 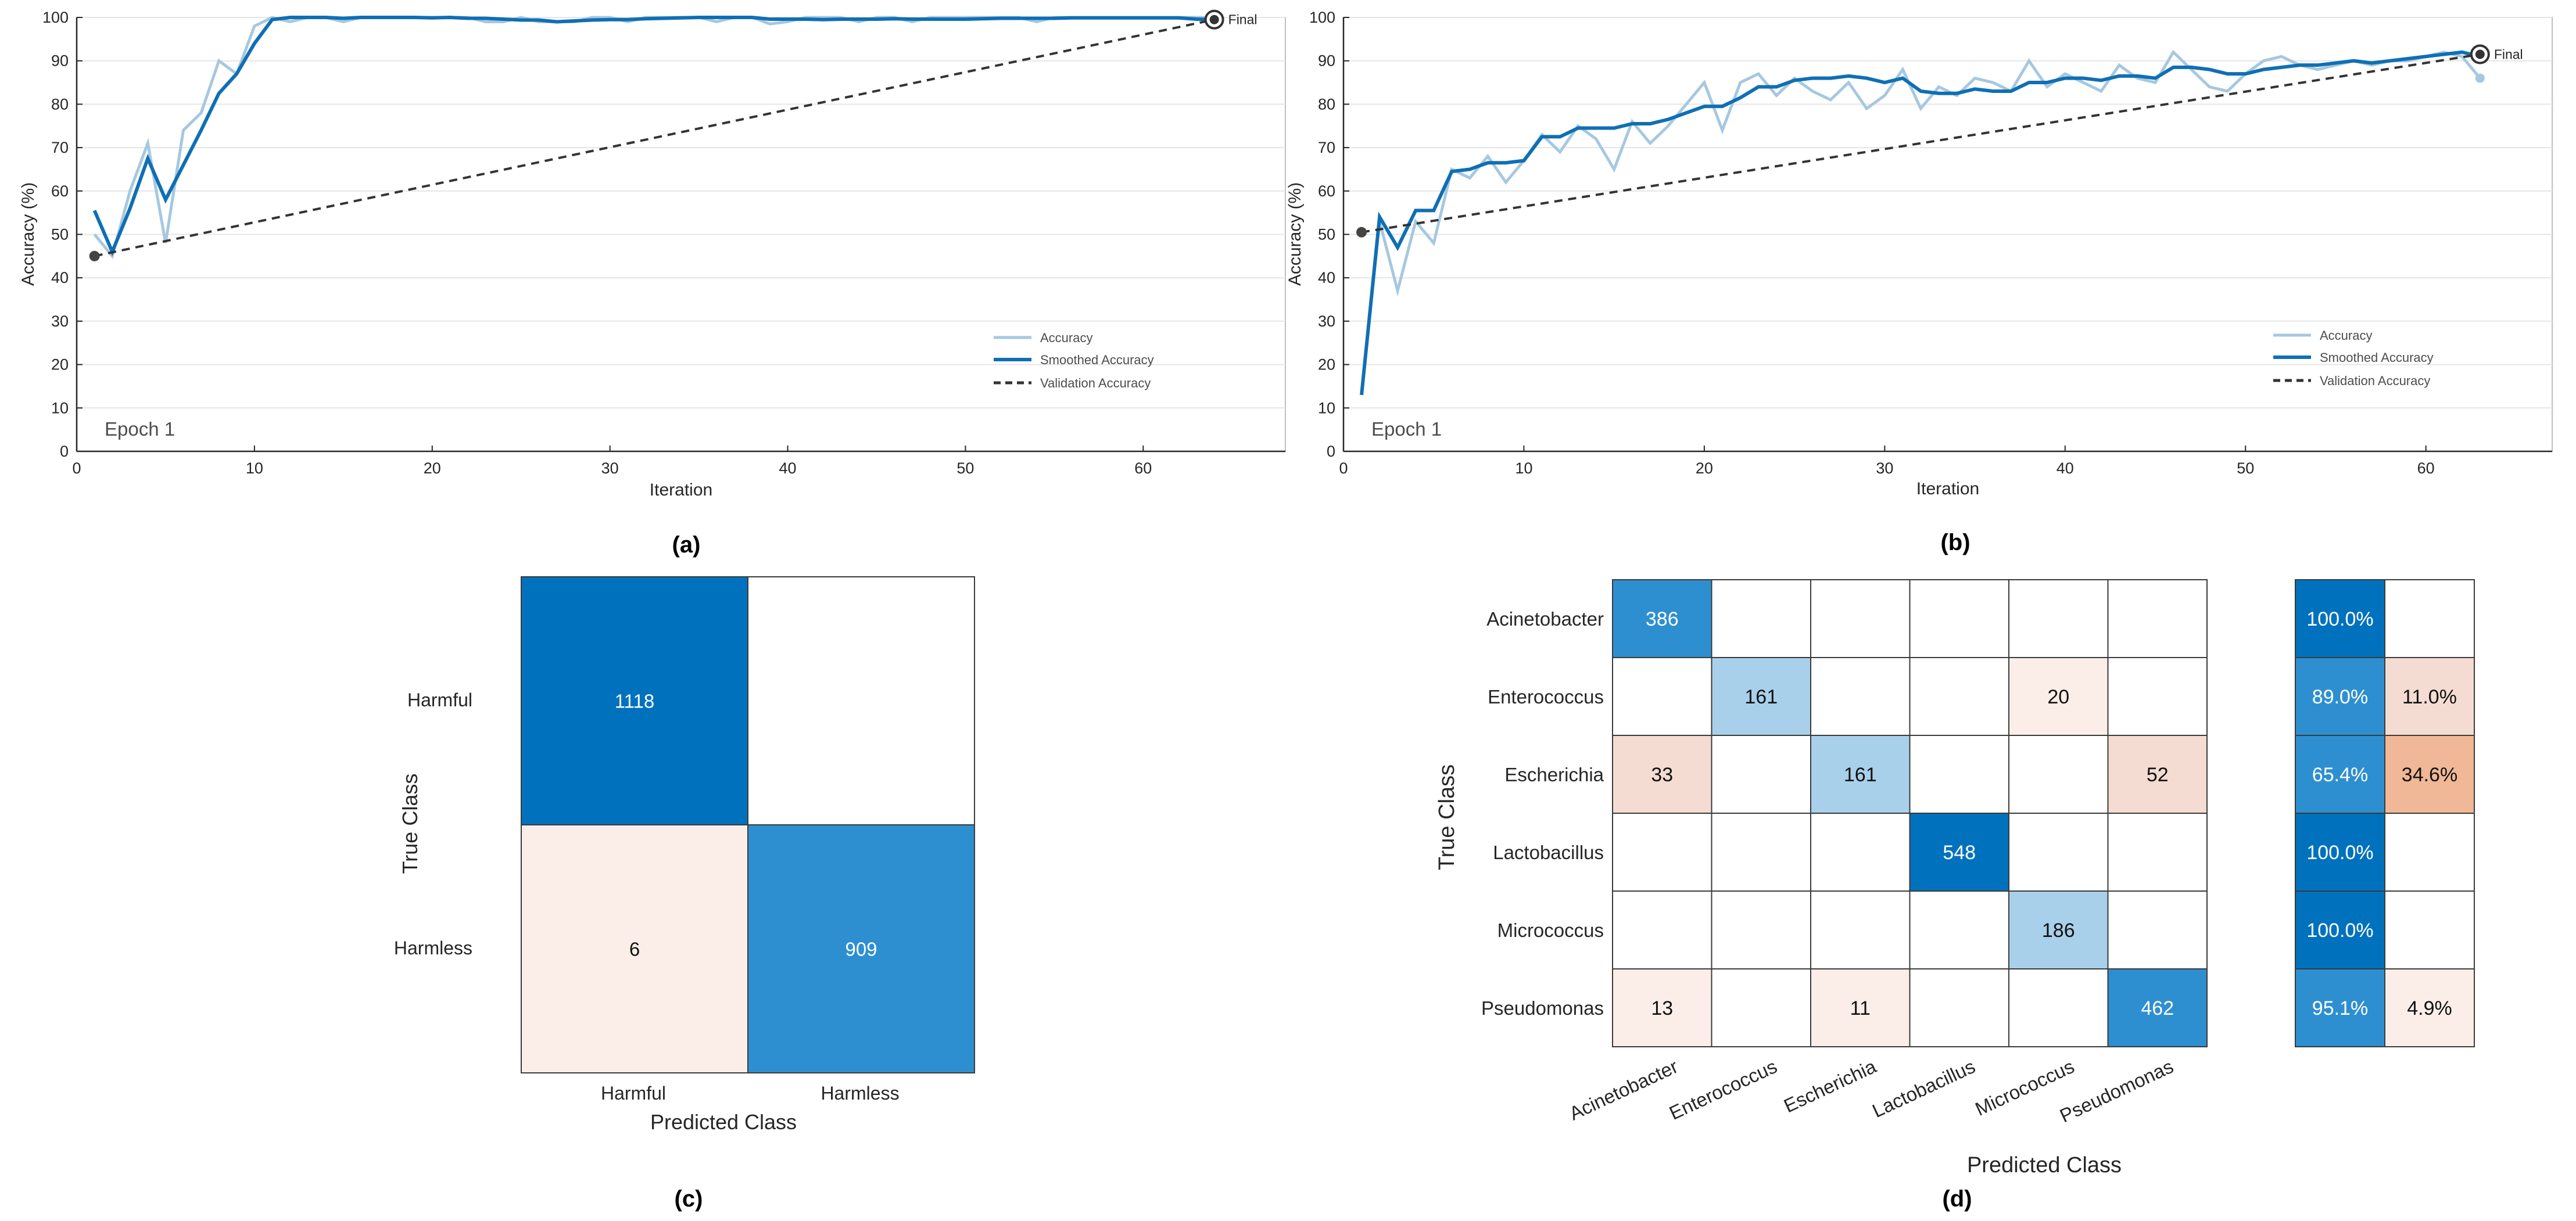 I want to click on panel-a-x-tick-label: 20, so click(x=432, y=468).